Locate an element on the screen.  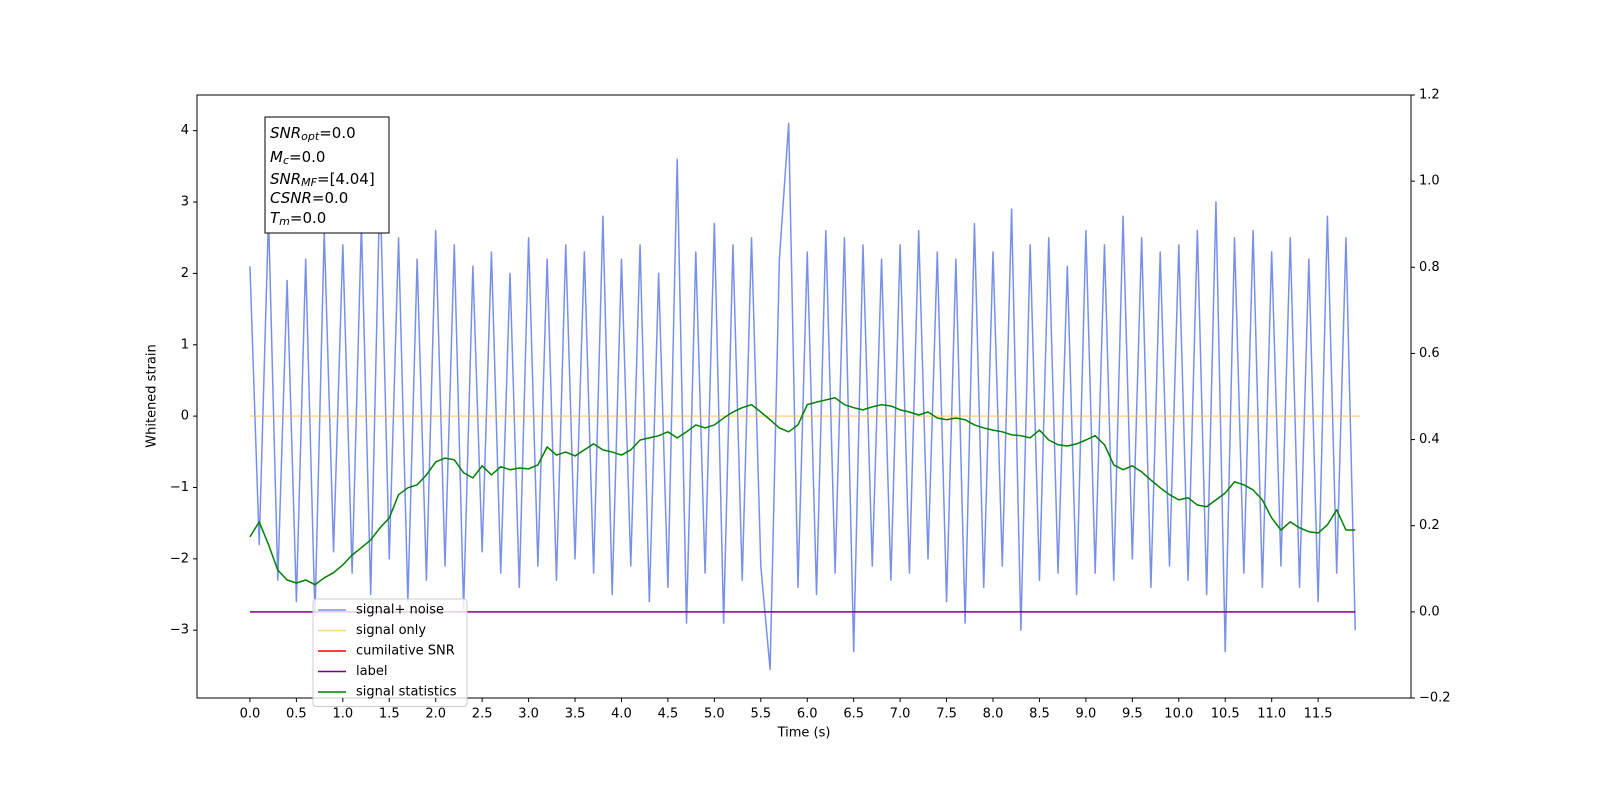
y2-tick-label: −0.2 is located at coordinates (1435, 698).